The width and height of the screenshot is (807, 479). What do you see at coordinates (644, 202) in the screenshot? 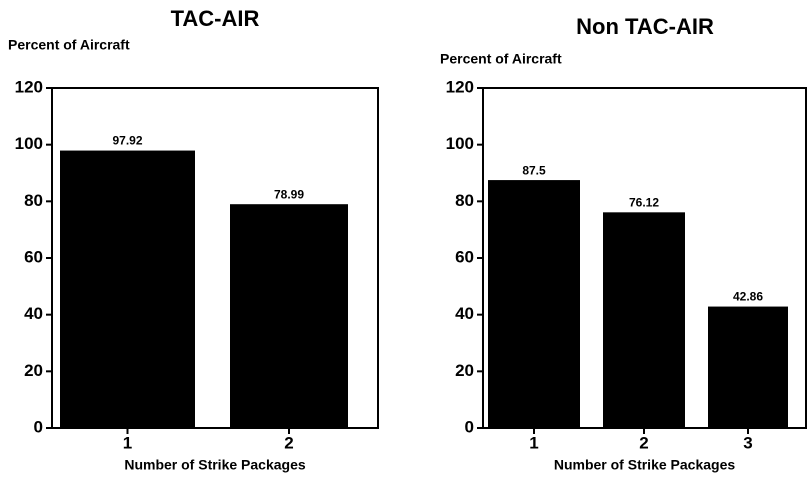
I see `value-label: 76.12` at bounding box center [644, 202].